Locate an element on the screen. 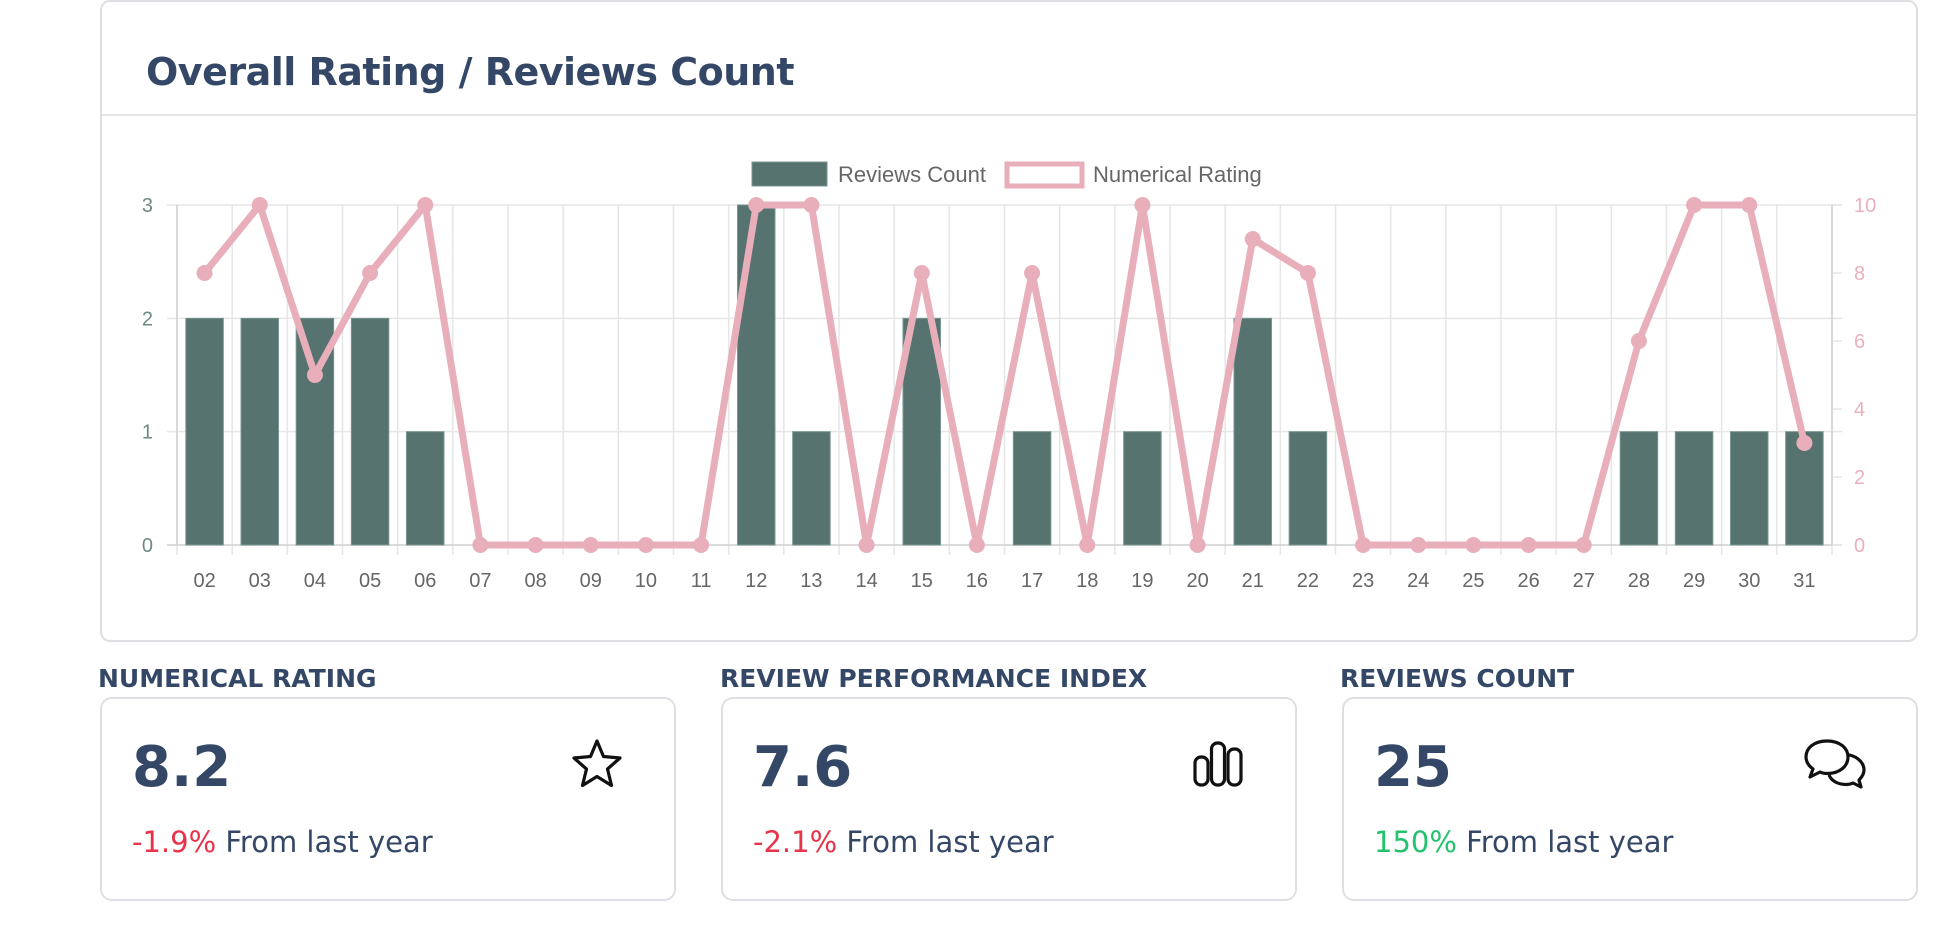 Image resolution: width=1956 pixels, height=946 pixels. stat-value: 7.6 is located at coordinates (803, 767).